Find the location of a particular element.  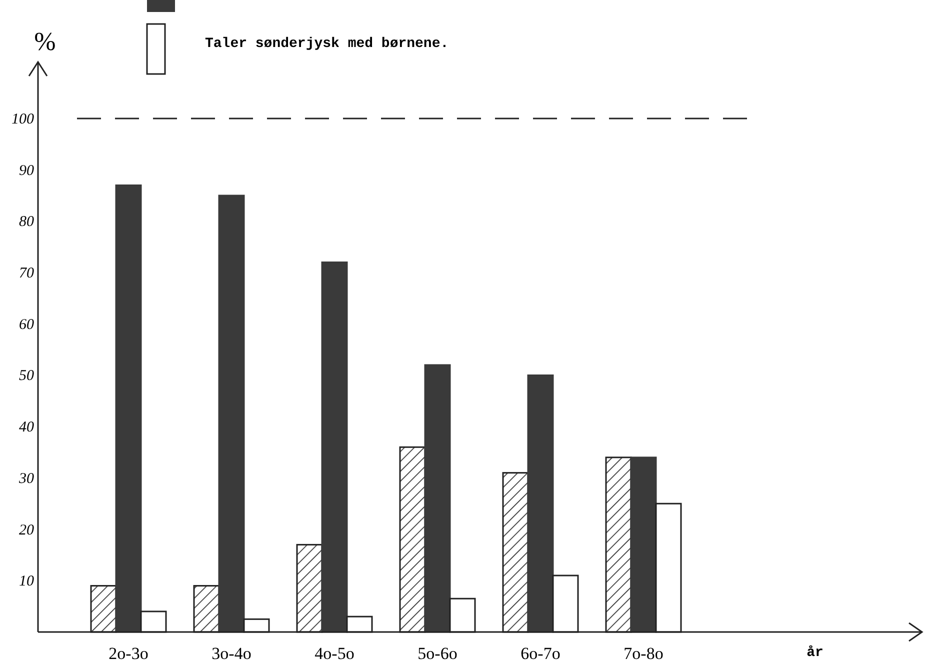

y-tick-label: 20 is located at coordinates (26, 530).